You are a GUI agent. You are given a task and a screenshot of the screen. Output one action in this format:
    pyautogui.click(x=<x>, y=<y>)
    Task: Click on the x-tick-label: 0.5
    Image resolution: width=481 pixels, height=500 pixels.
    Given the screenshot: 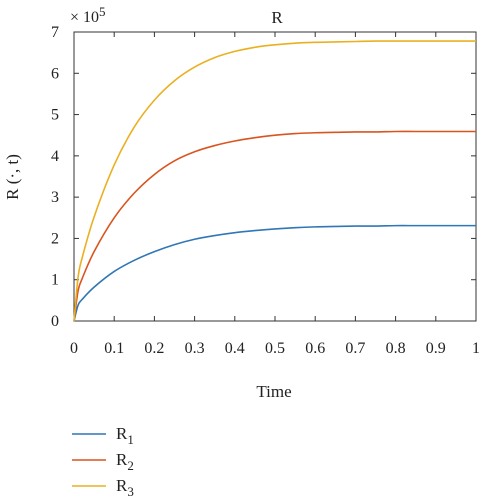 What is the action you would take?
    pyautogui.click(x=275, y=348)
    